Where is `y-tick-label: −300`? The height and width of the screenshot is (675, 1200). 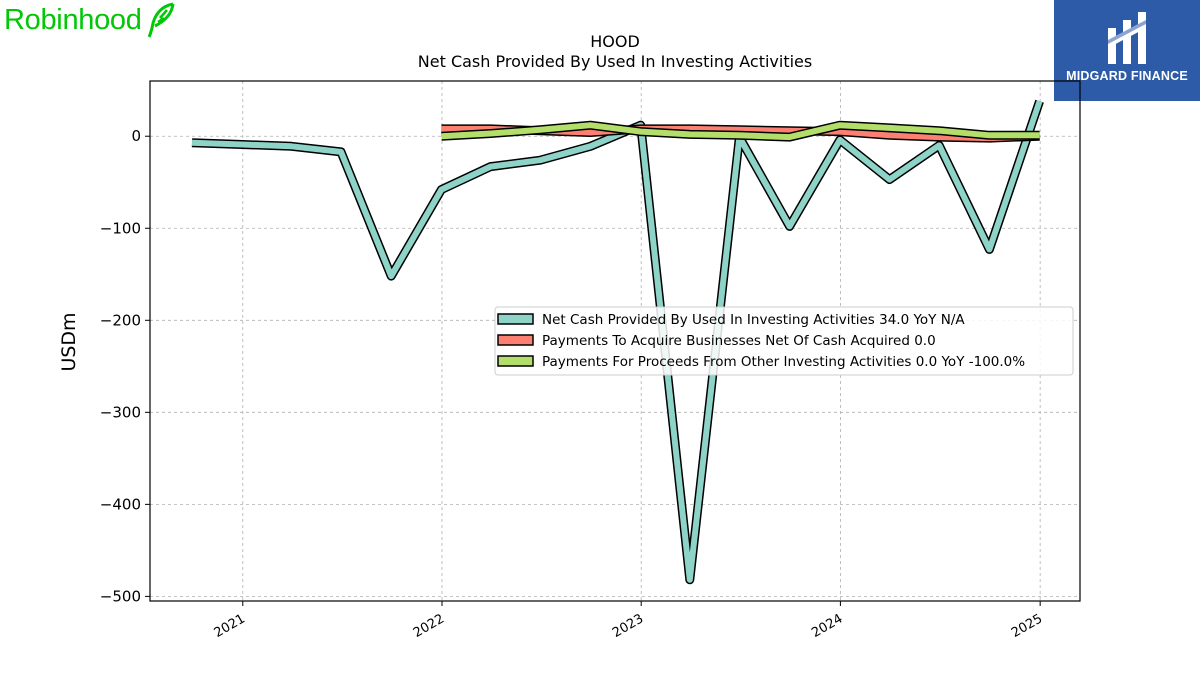 y-tick-label: −300 is located at coordinates (120, 412).